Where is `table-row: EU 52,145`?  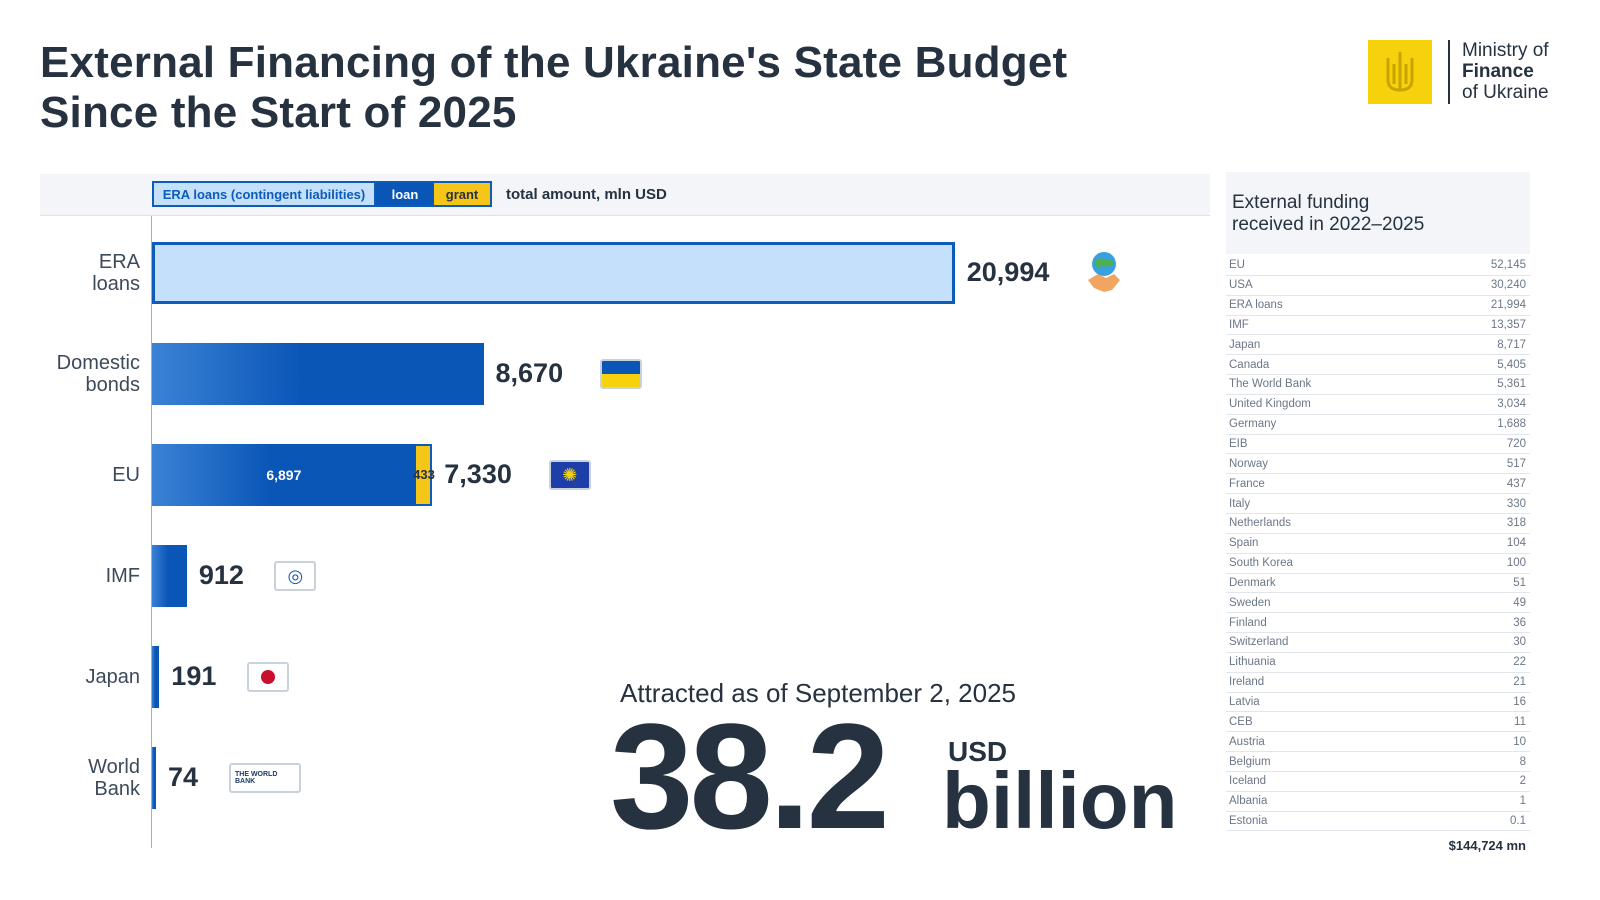 table-row: EU 52,145 is located at coordinates (1378, 266).